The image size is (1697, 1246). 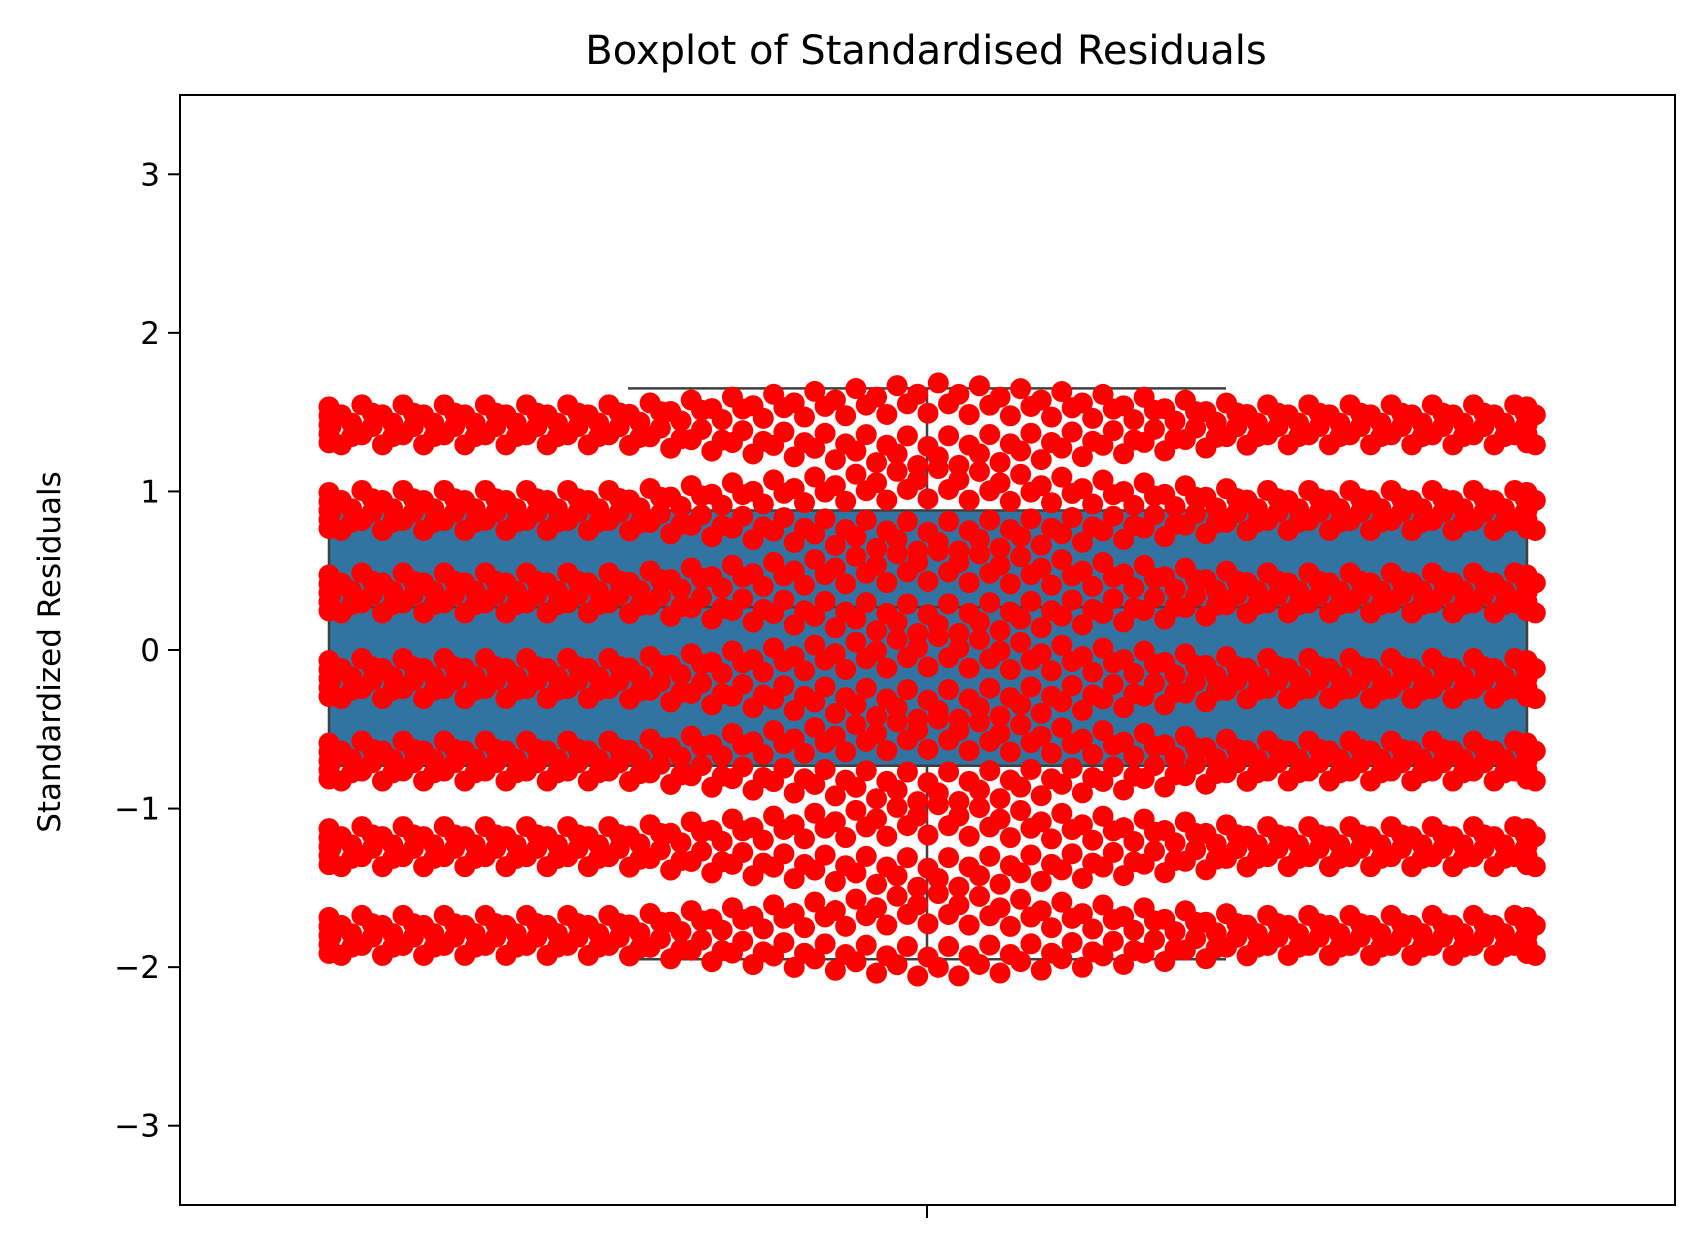 I want to click on y-tick-label: 0, so click(x=150, y=651).